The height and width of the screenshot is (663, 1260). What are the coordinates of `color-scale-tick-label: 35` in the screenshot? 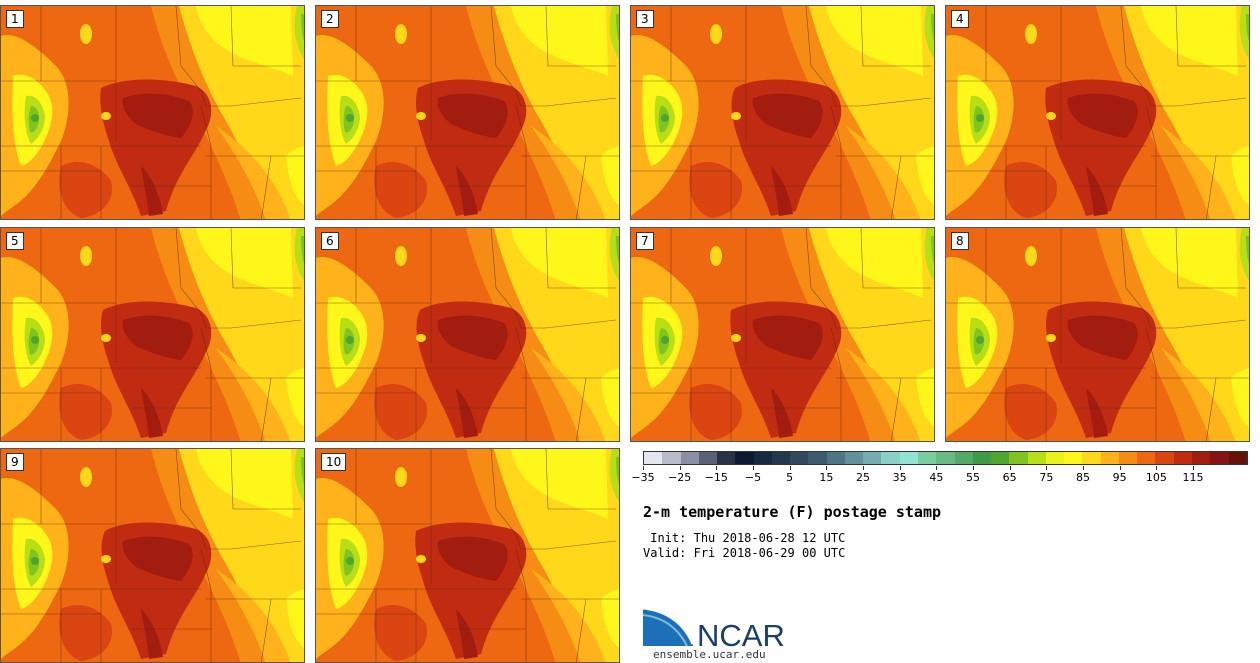 It's located at (899, 477).